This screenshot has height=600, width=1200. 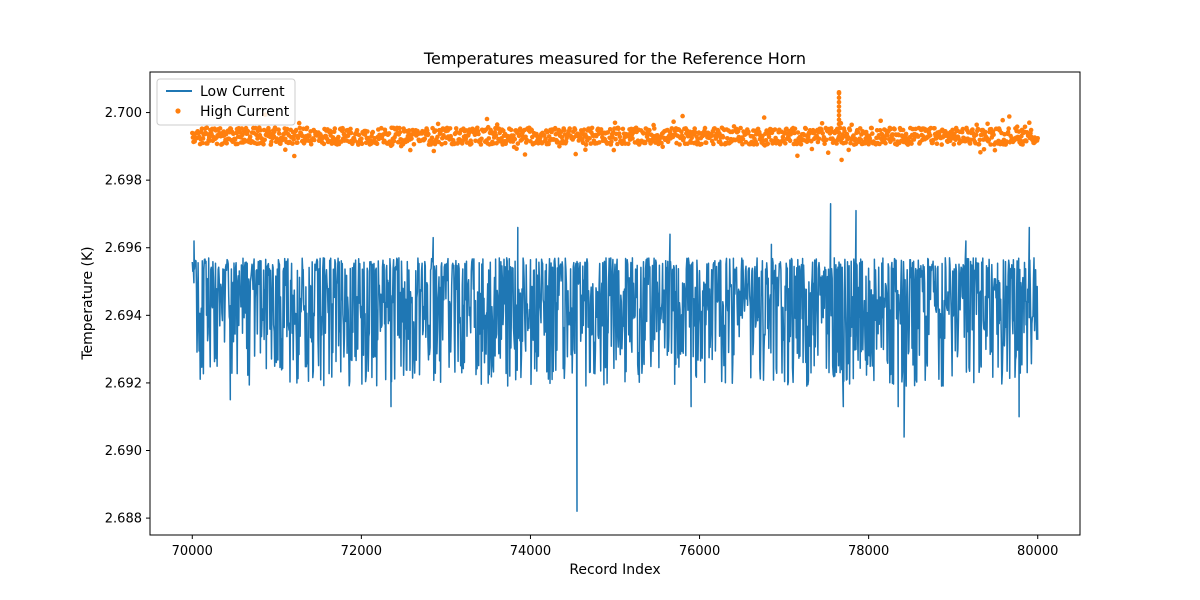 What do you see at coordinates (868, 551) in the screenshot?
I see `x-tick-label: 78000` at bounding box center [868, 551].